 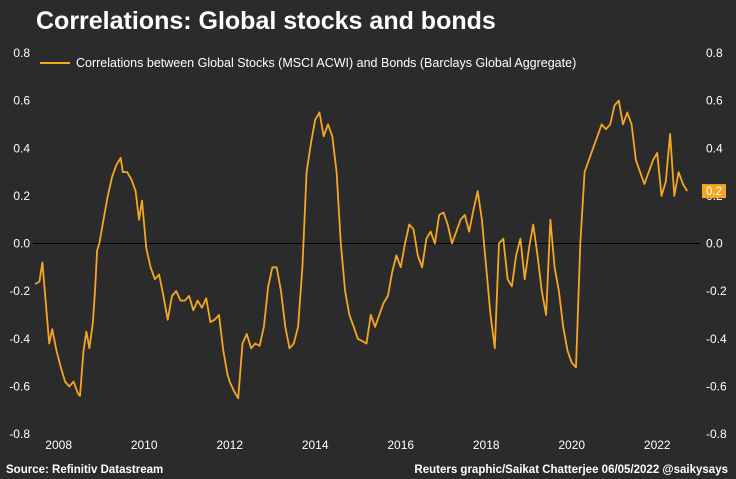 I want to click on x-tick-label: 2012, so click(x=229, y=445).